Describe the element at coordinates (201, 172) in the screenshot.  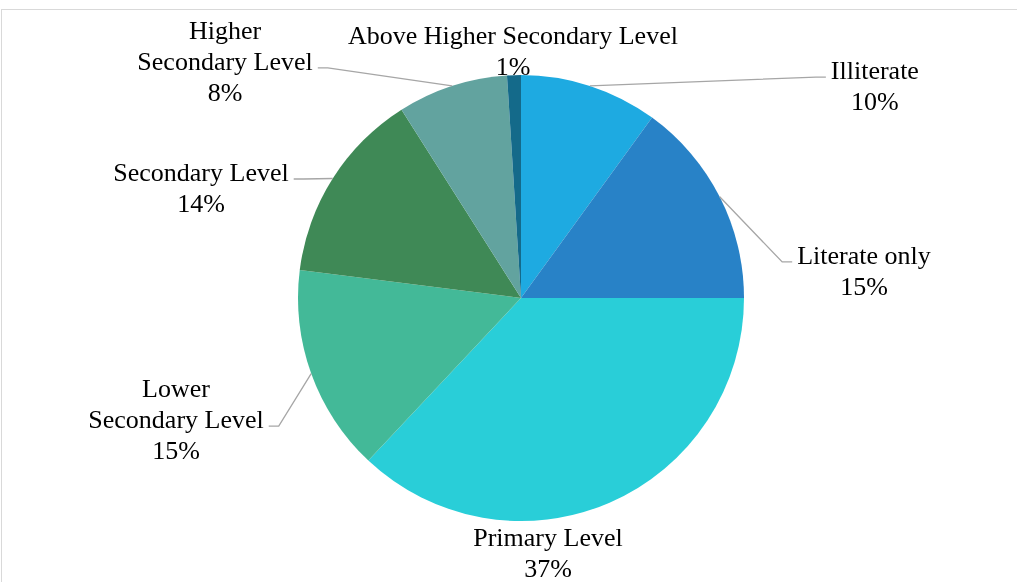
I see `slice-label: Secondary Level` at that location.